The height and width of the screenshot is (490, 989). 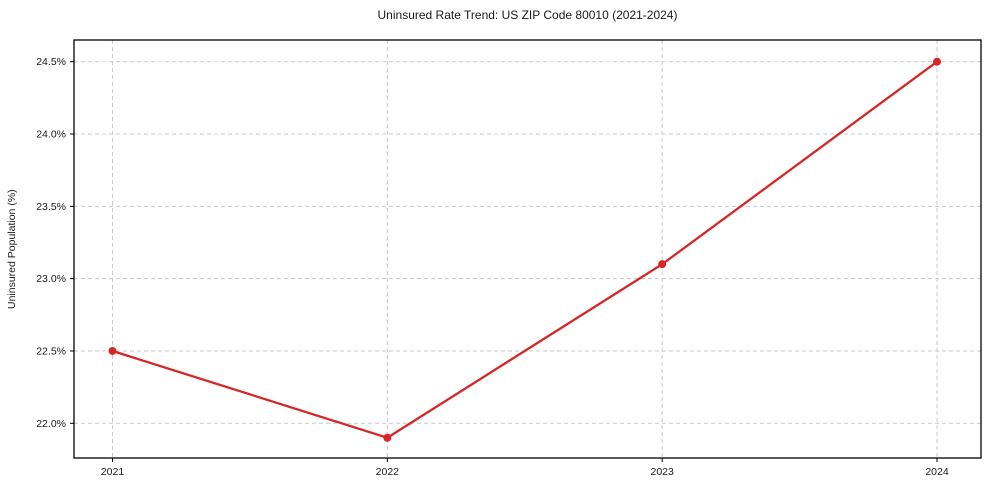 I want to click on x-tick-label: 2022, so click(x=388, y=472).